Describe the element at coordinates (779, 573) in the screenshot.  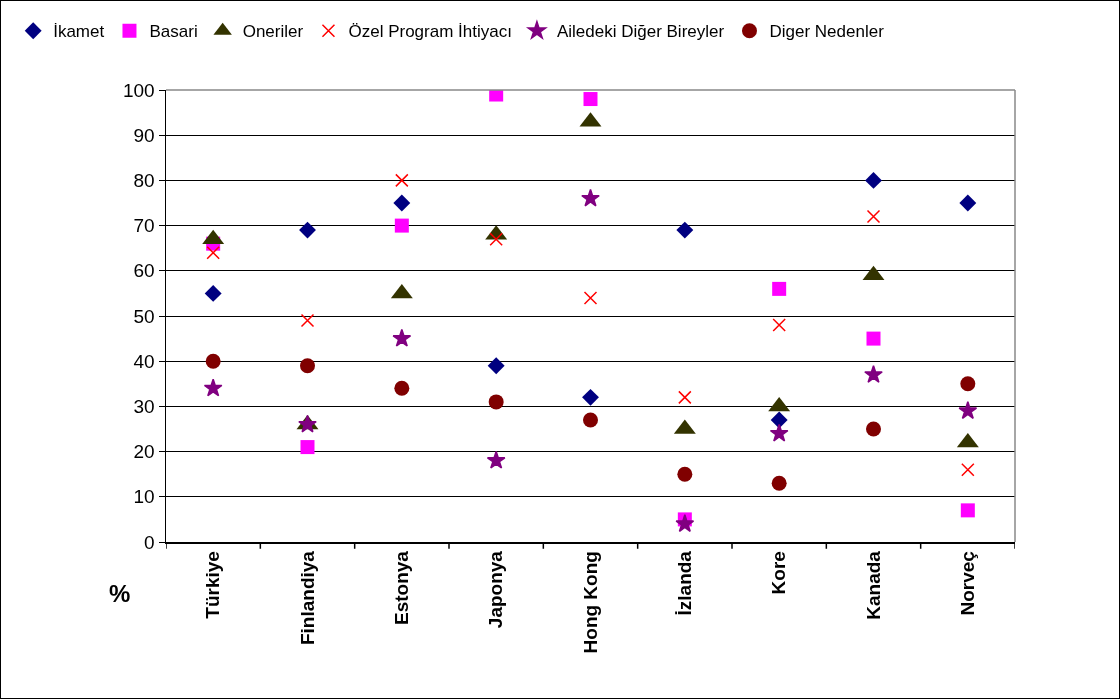
I see `x-tick-label: Kore` at that location.